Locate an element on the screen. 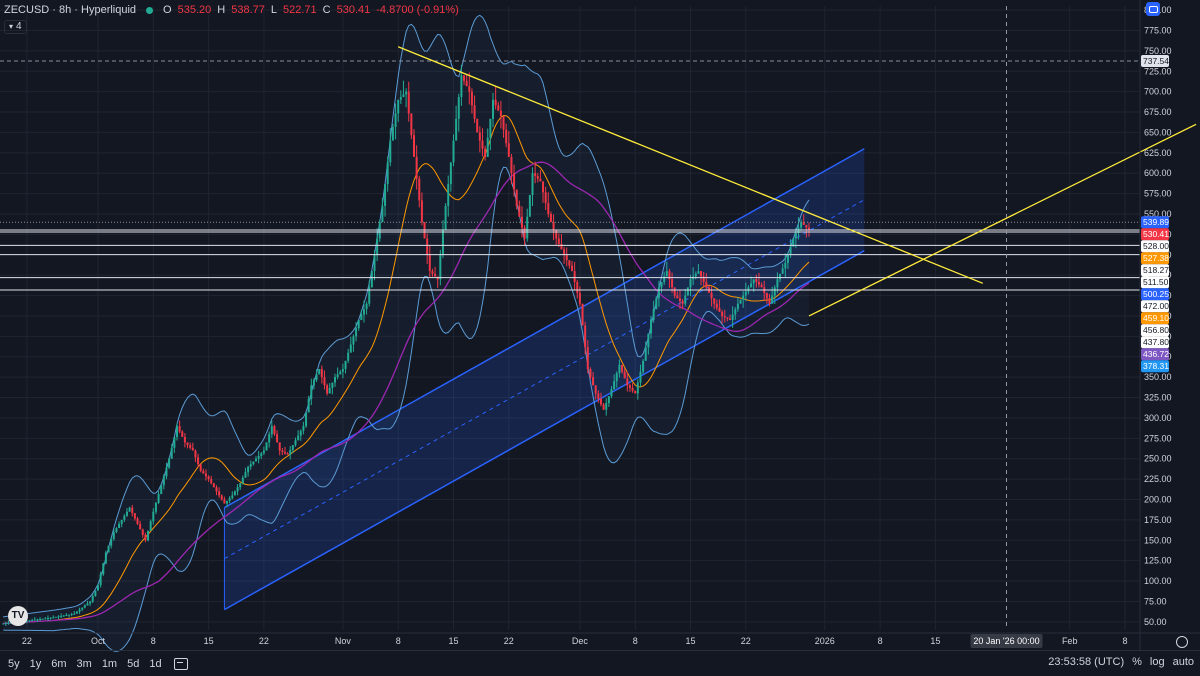  tradingview-logo-icon: TV is located at coordinates (18, 616).